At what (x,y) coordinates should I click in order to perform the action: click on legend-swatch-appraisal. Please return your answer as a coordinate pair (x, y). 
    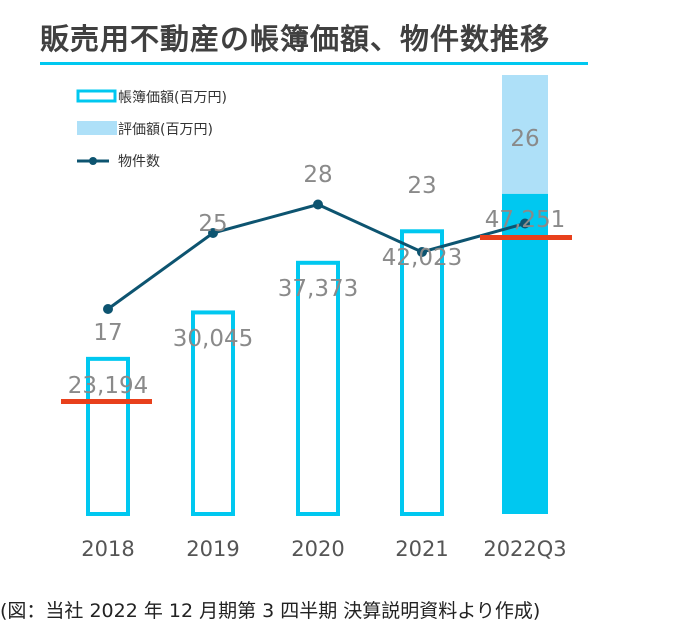
    Looking at the image, I should click on (97, 128).